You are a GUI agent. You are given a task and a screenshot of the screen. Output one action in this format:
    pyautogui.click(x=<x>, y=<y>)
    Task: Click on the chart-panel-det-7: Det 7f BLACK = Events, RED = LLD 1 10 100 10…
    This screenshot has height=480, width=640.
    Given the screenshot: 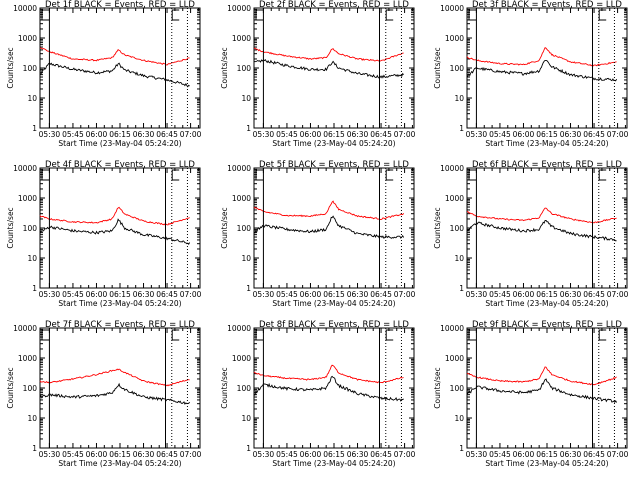 What is the action you would take?
    pyautogui.click(x=104, y=394)
    